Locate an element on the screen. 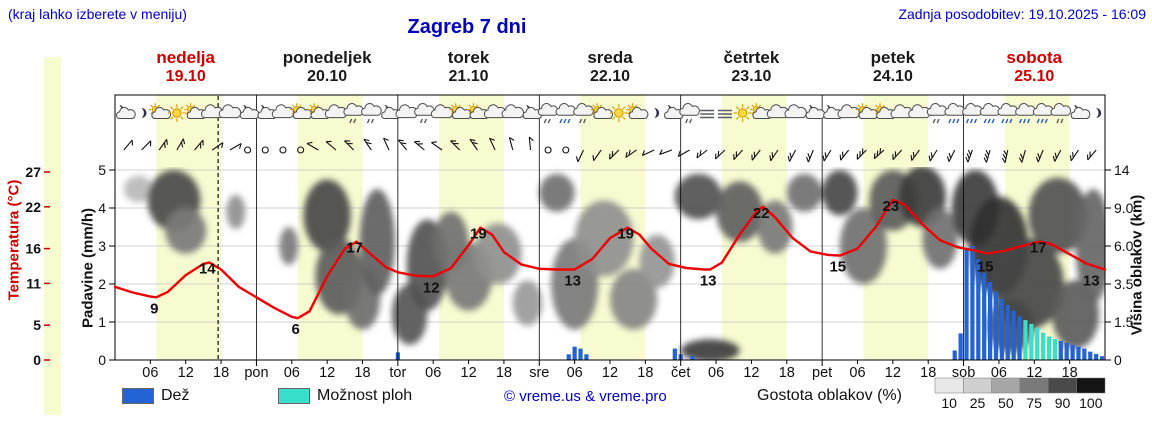 The width and height of the screenshot is (1152, 443). day-name: ponedeljek is located at coordinates (327, 57).